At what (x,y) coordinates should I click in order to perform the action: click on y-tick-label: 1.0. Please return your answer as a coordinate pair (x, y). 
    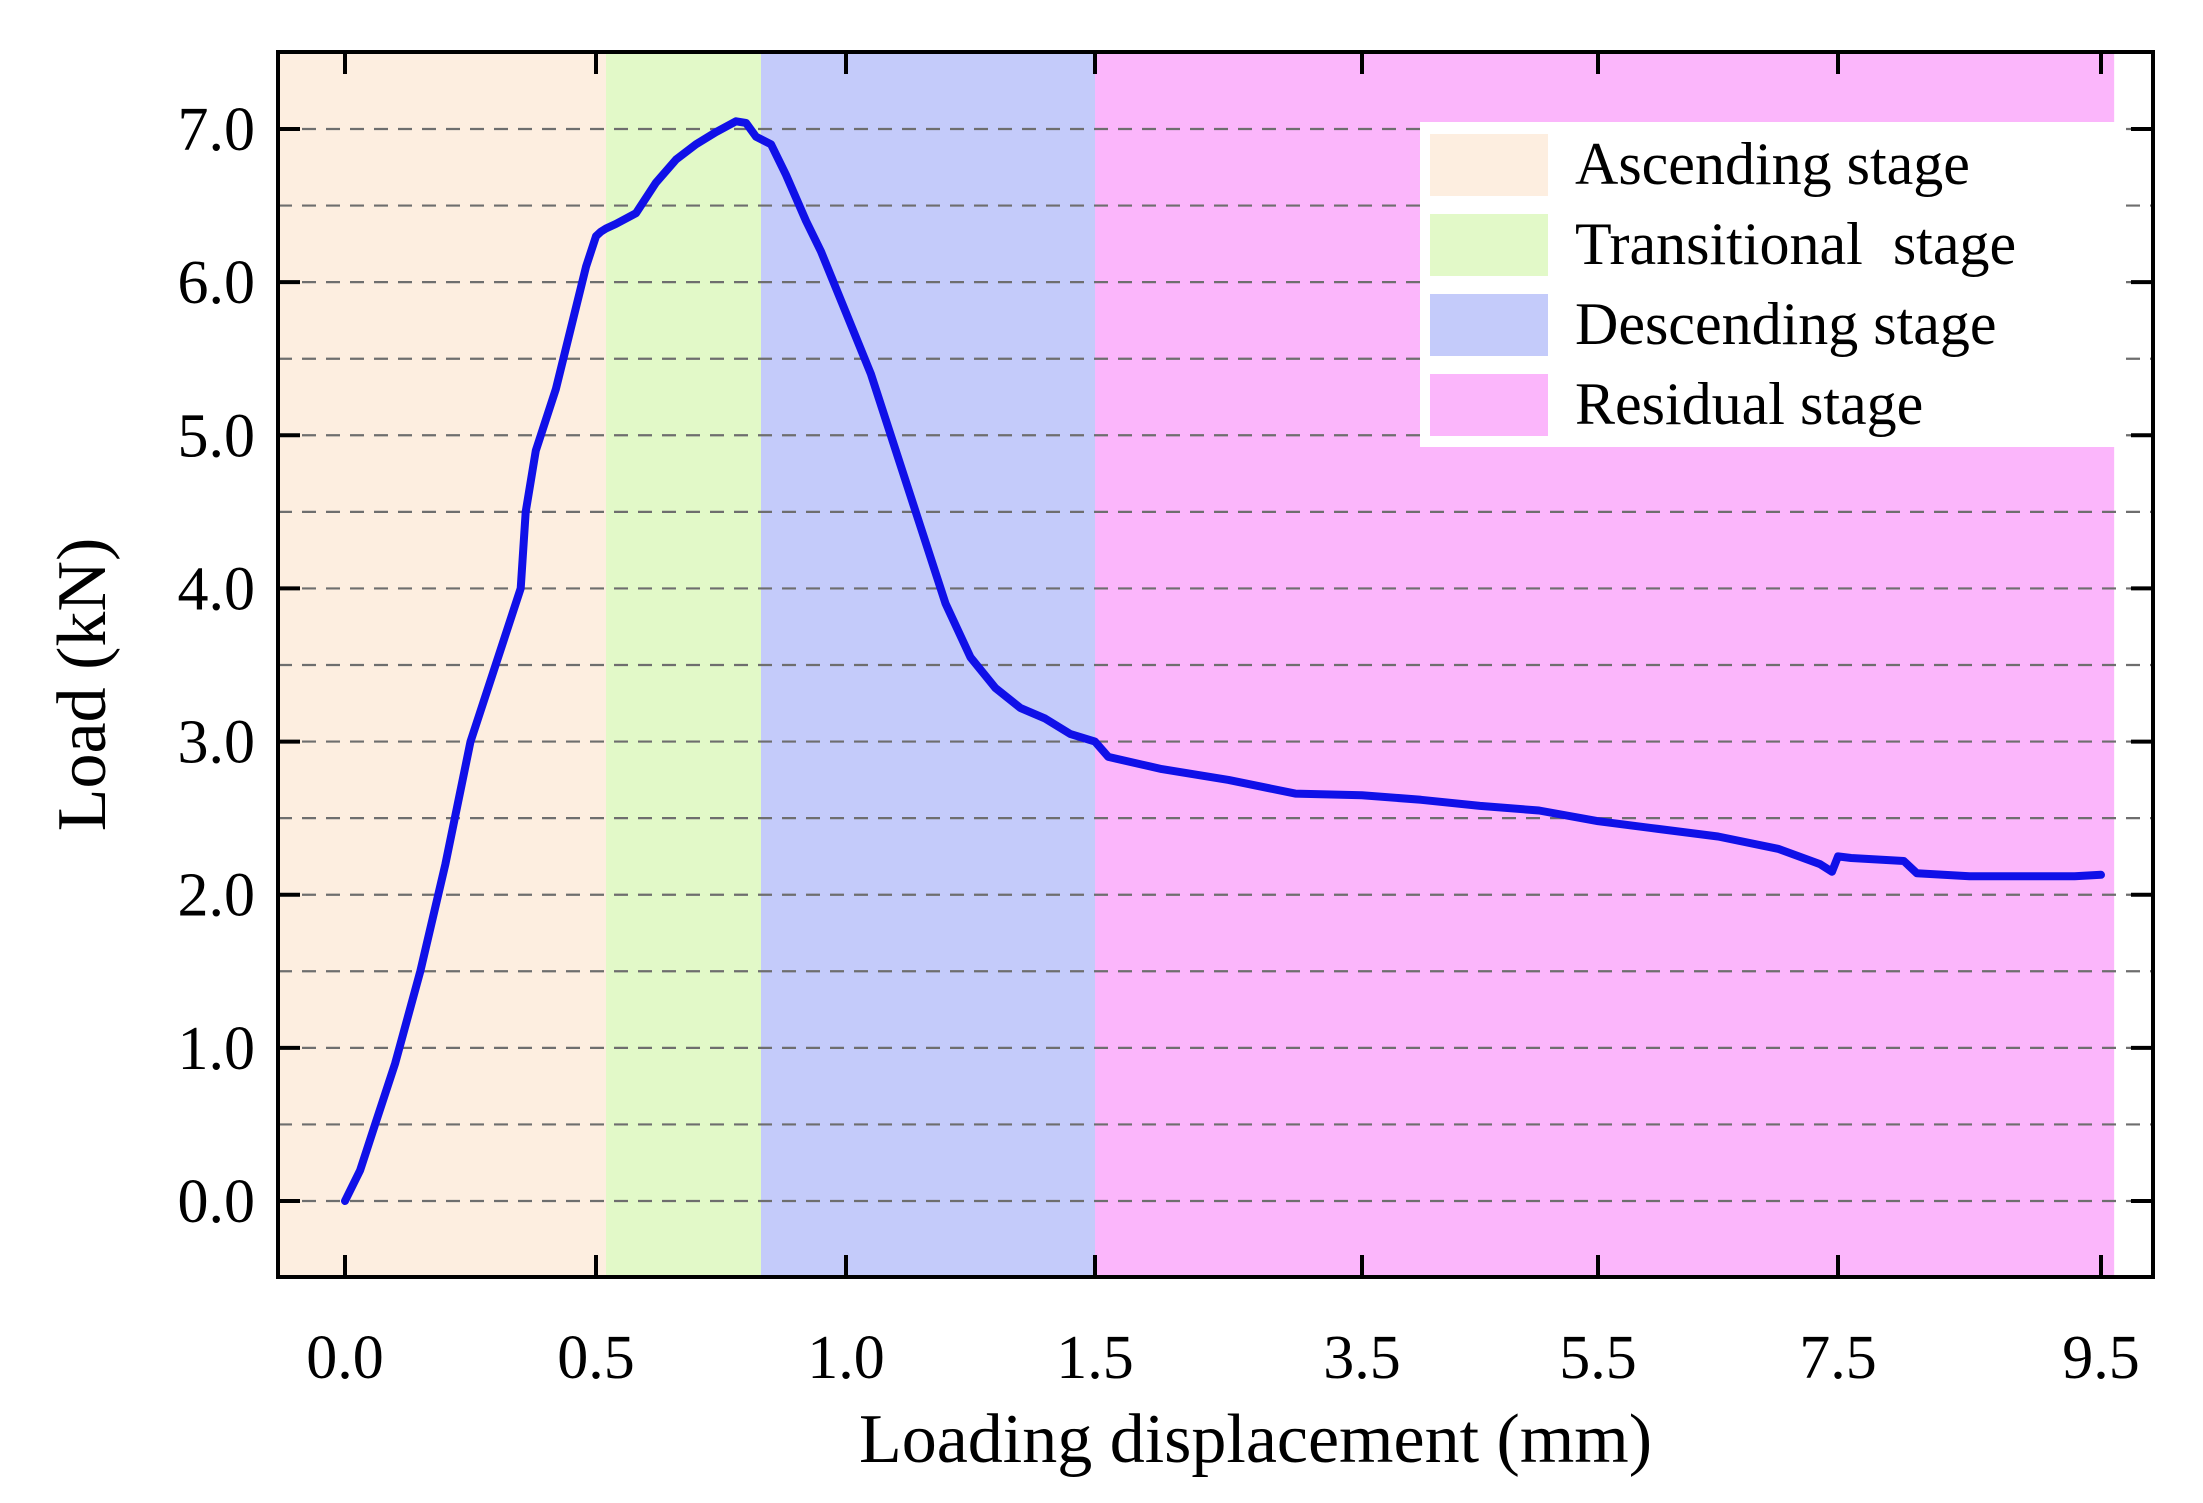
    Looking at the image, I should click on (217, 1049).